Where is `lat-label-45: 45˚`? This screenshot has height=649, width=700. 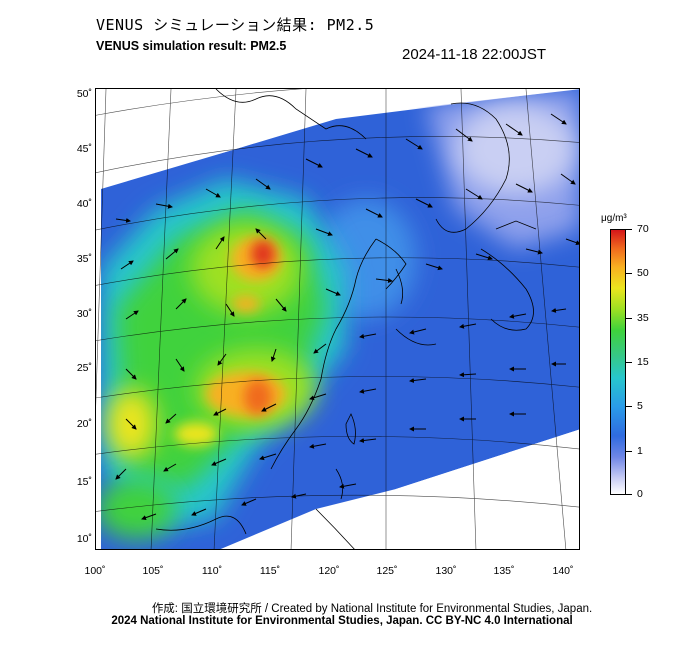
lat-label-45: 45˚ is located at coordinates (84, 149).